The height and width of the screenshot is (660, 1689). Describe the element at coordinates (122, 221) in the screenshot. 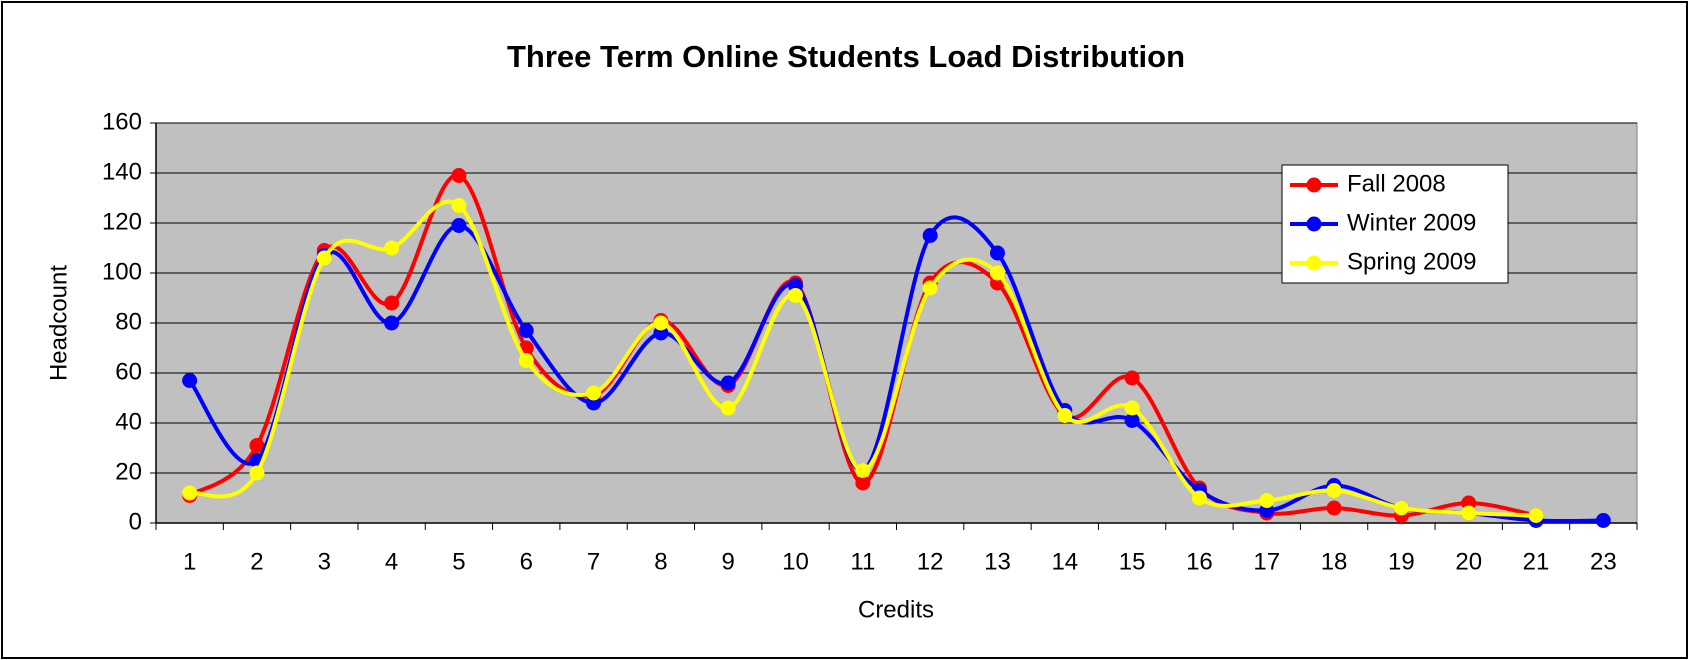

I see `y-tick-label: 120` at that location.